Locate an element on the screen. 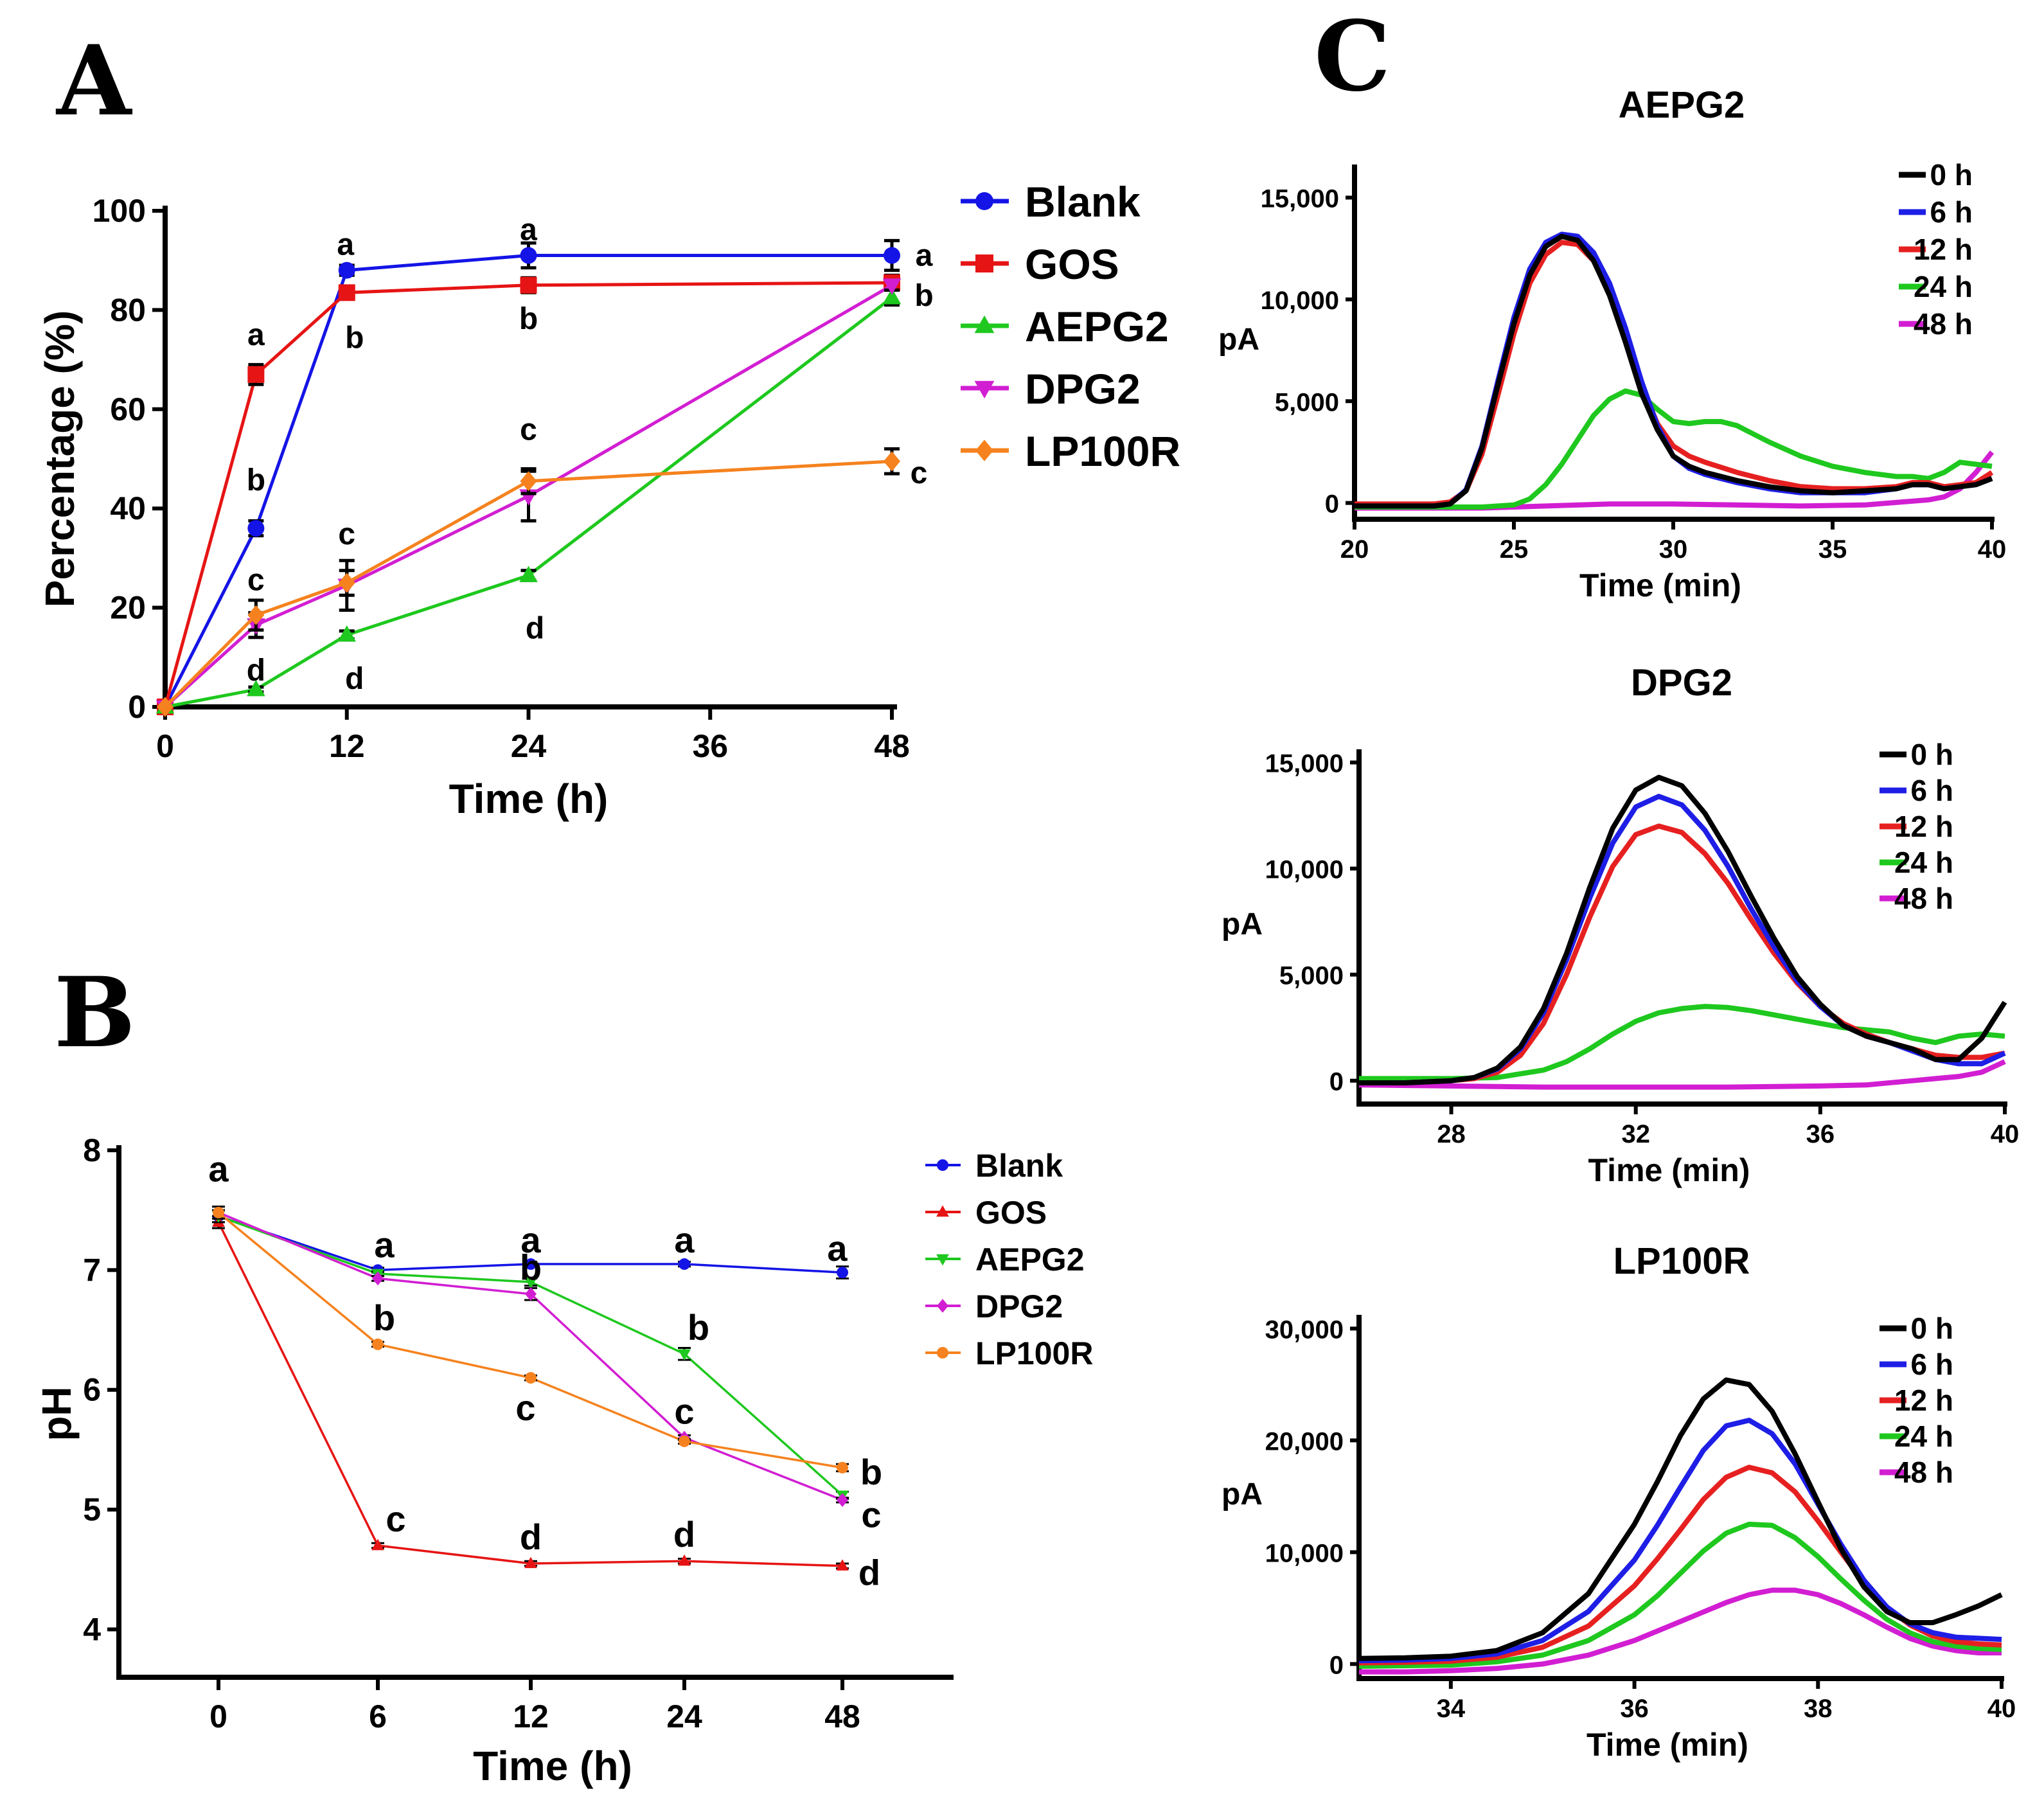 The height and width of the screenshot is (1818, 2044). series-dpg2: bc is located at coordinates (530, 1356).